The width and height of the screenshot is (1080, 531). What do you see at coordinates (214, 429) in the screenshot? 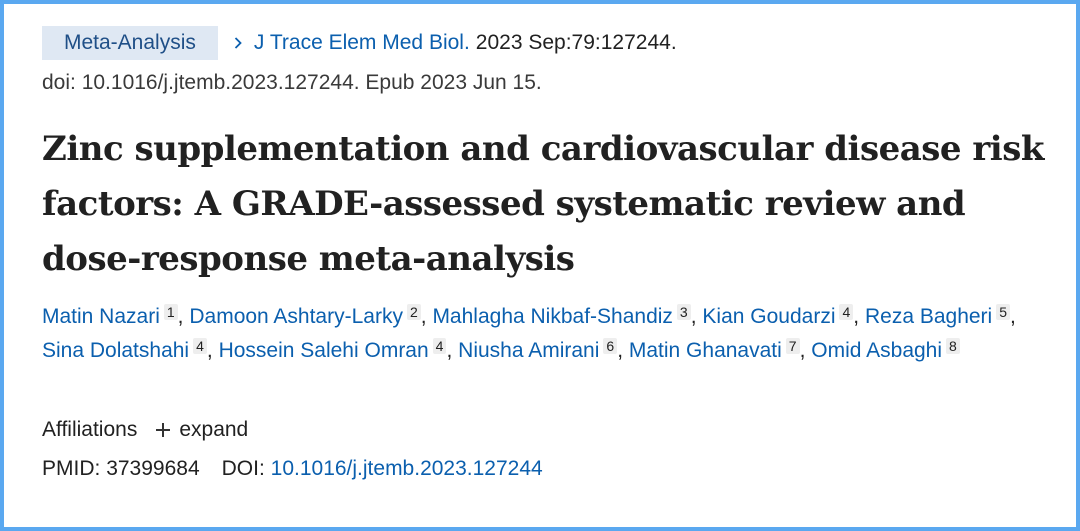
I see `expand-toggle: expand` at bounding box center [214, 429].